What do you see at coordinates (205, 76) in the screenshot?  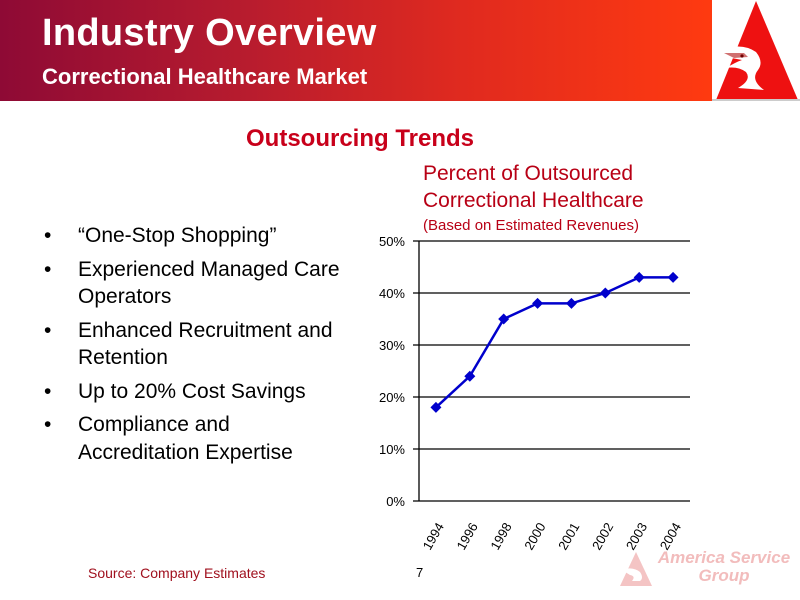 I see `page-subtitle: Correctional Healthcare Market` at bounding box center [205, 76].